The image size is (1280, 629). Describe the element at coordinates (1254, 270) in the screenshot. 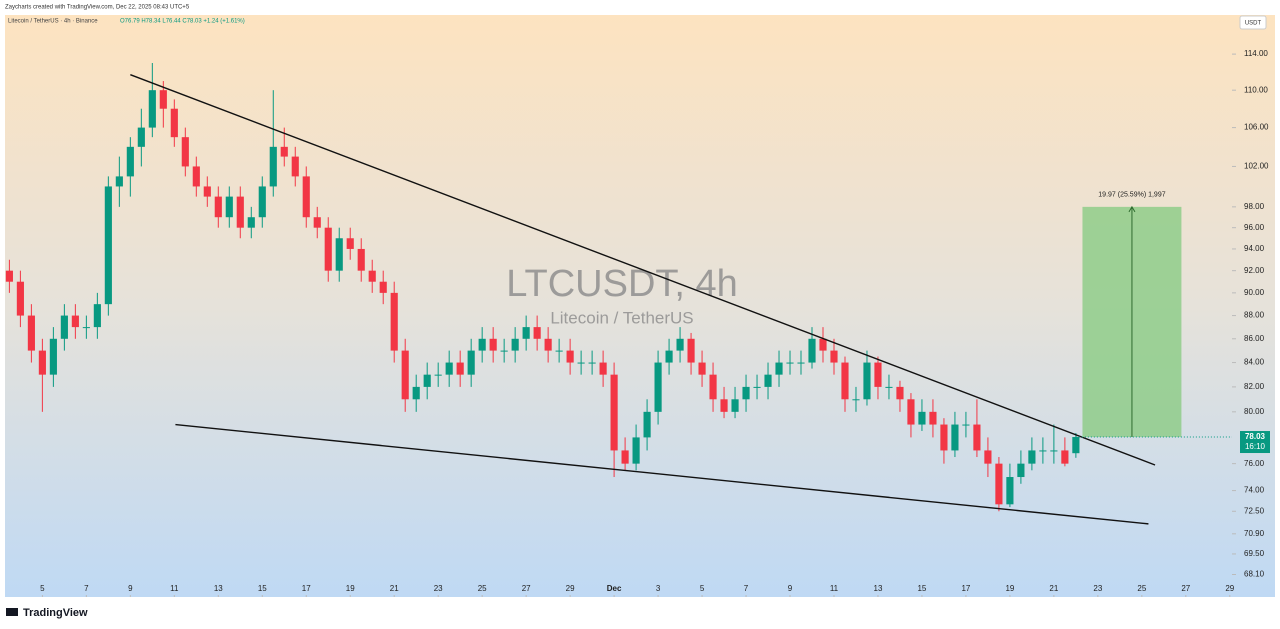

I see `y-tick-label: 92.00` at that location.